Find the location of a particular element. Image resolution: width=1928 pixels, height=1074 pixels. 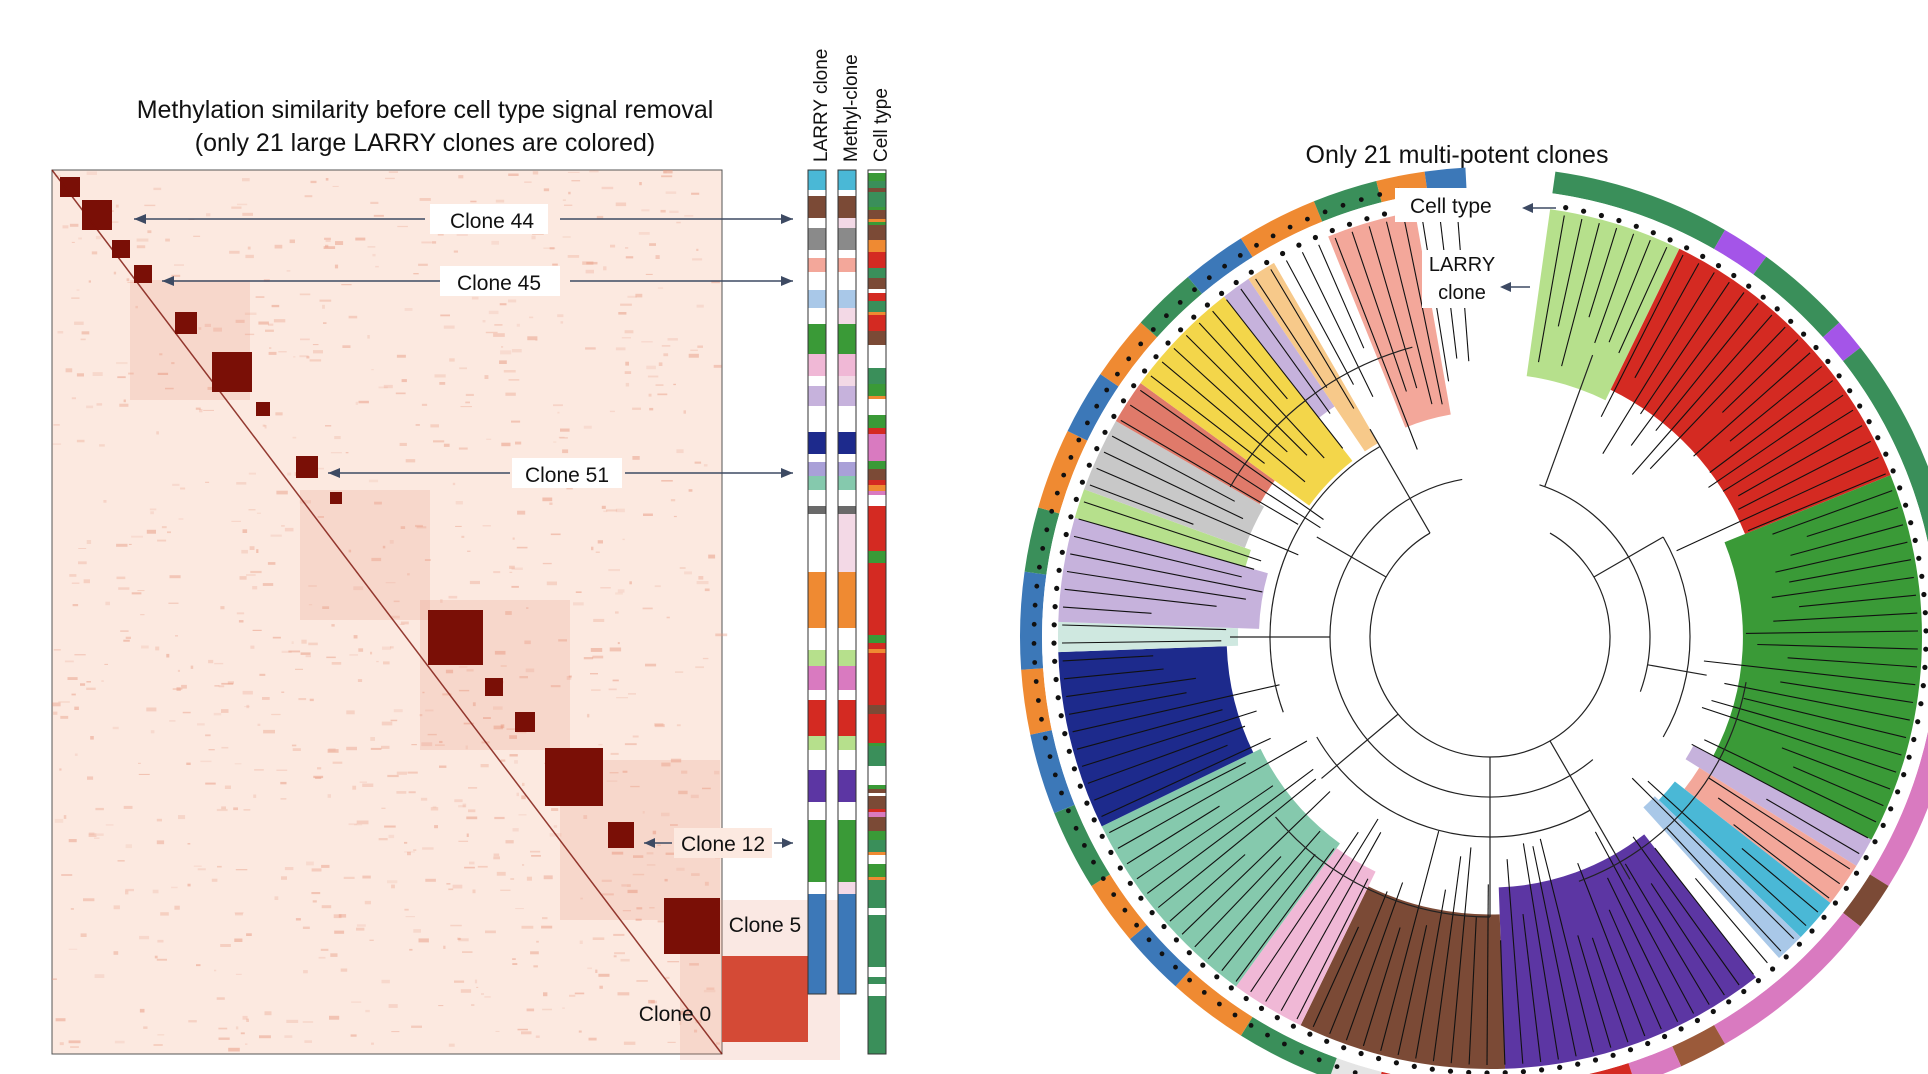

larry-callout-line1: LARRY is located at coordinates (1462, 265).